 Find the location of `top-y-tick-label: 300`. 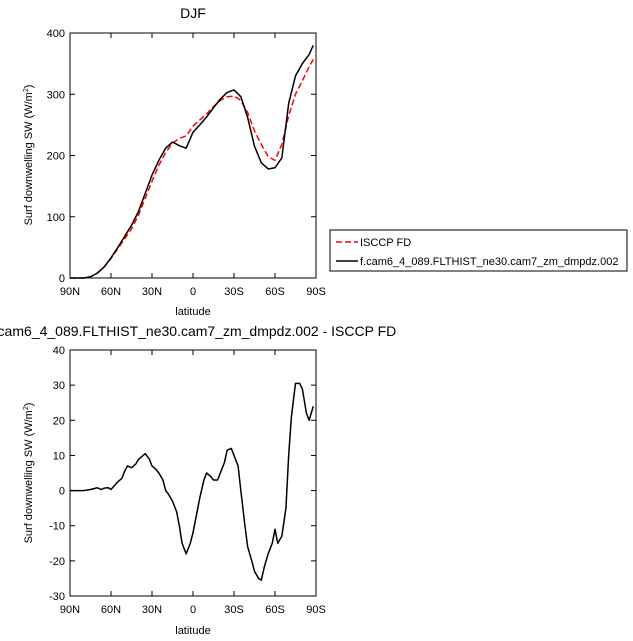

top-y-tick-label: 300 is located at coordinates (56, 95).